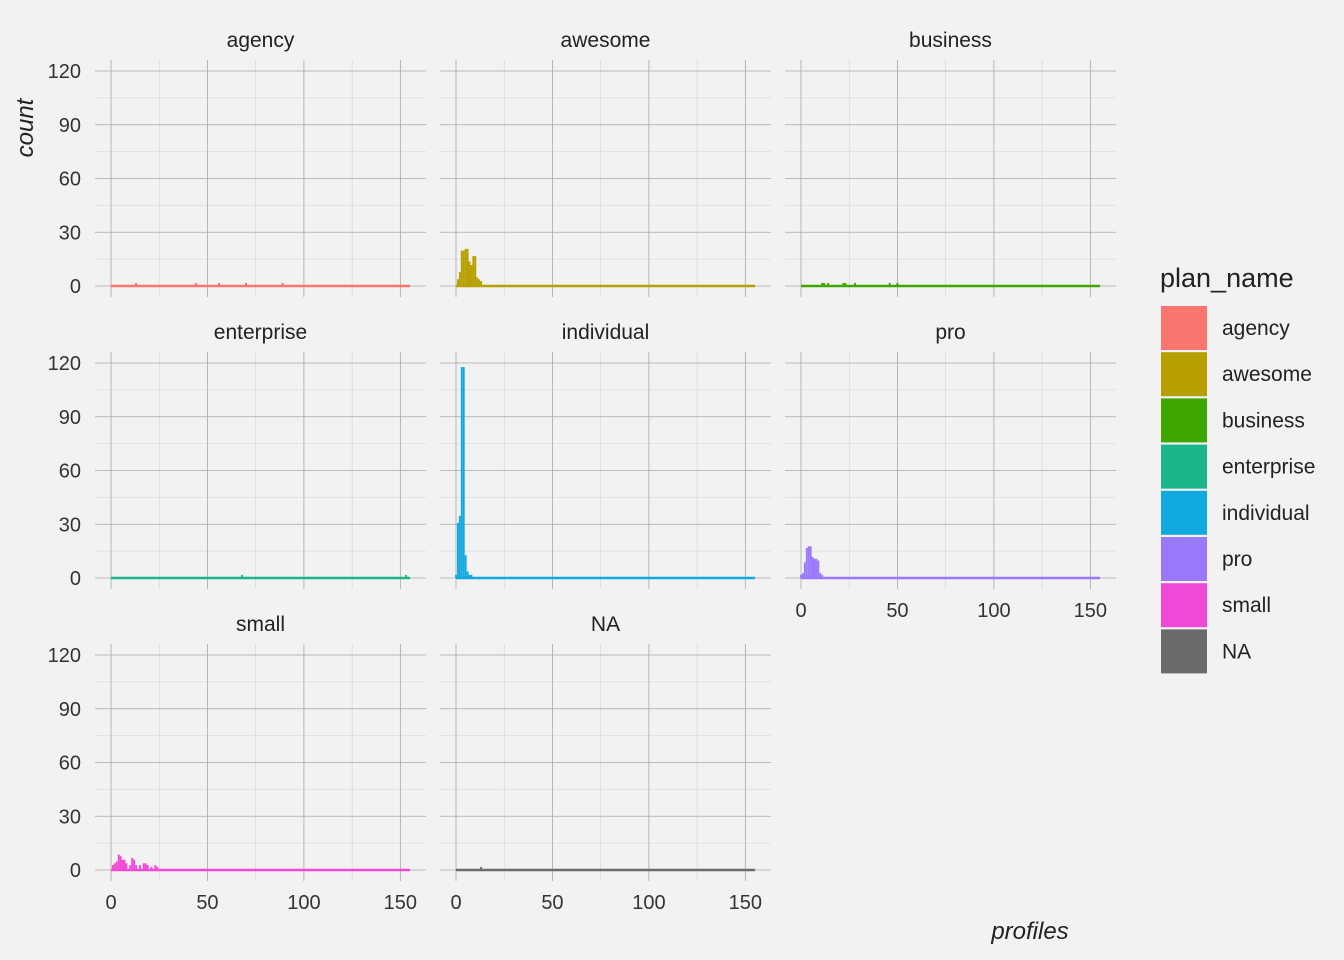 Image resolution: width=1344 pixels, height=960 pixels. Describe the element at coordinates (75, 871) in the screenshot. I see `y-tick-label: 0` at that location.